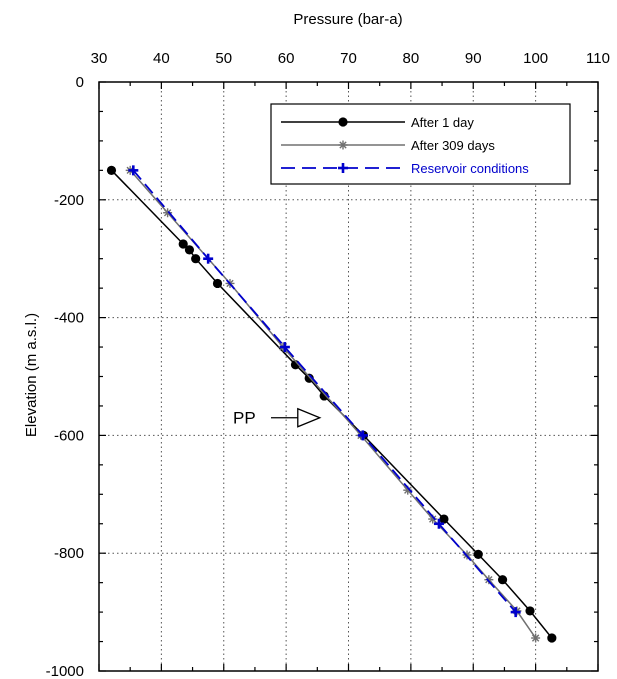 This screenshot has width=617, height=679. Describe the element at coordinates (535, 58) in the screenshot. I see `x-tick-label: 100` at that location.